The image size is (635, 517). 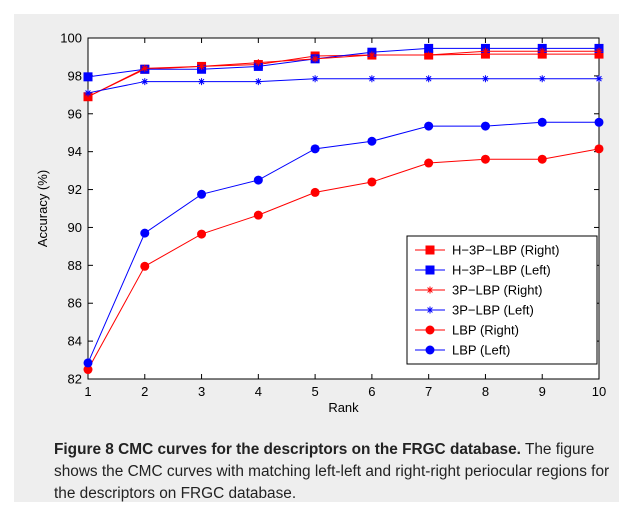 What do you see at coordinates (75, 189) in the screenshot?
I see `y-tick-label: 92` at bounding box center [75, 189].